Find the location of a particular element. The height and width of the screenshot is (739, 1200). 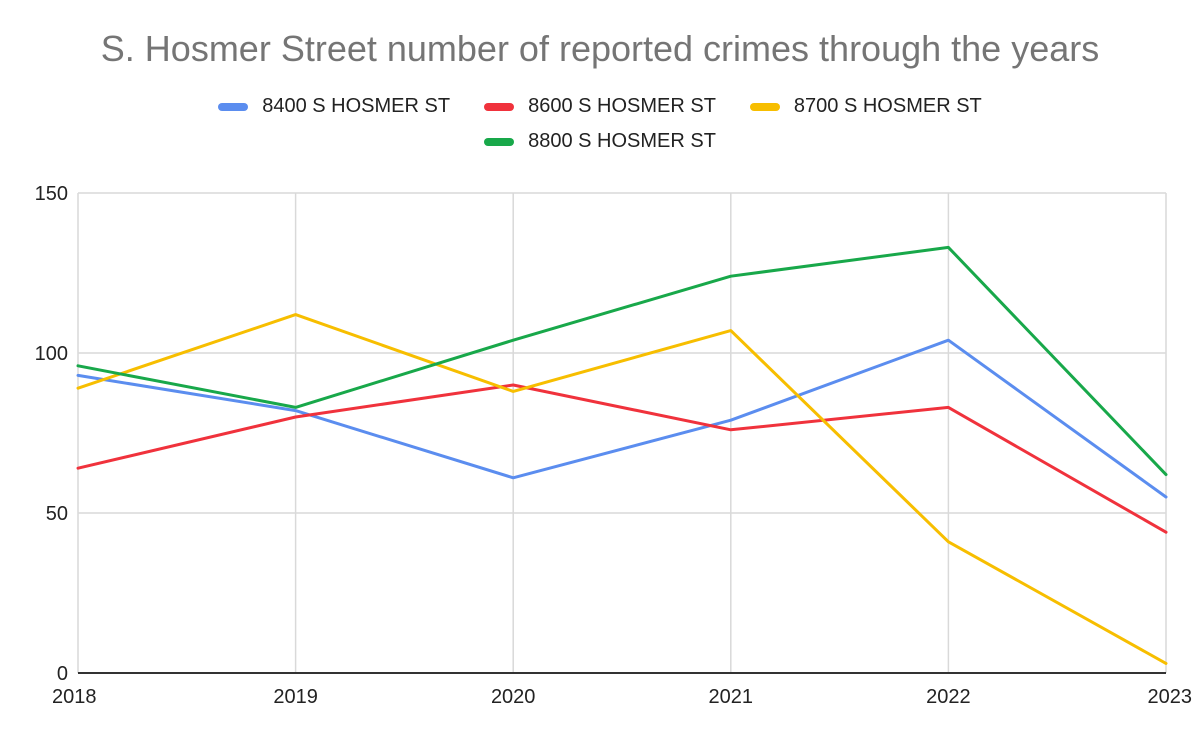

legend-label: 8800 S HOSMER ST is located at coordinates (622, 141).